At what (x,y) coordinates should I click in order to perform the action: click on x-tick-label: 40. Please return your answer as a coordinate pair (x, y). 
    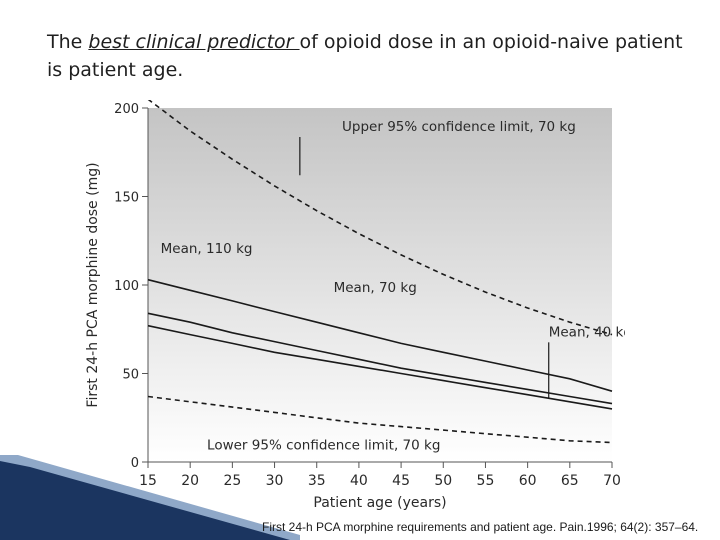
    Looking at the image, I should click on (359, 481).